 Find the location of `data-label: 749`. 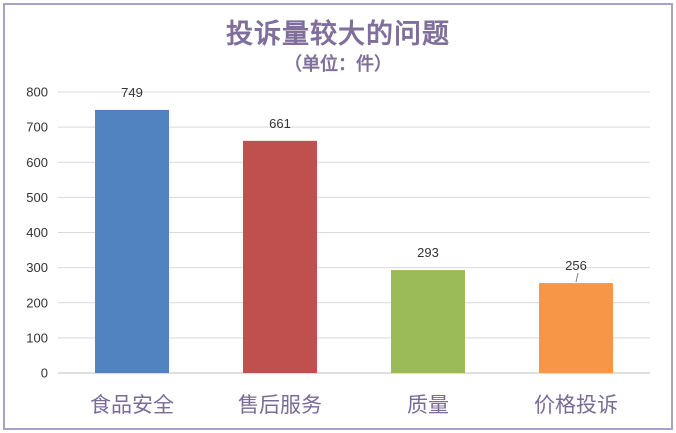

data-label: 749 is located at coordinates (132, 92).